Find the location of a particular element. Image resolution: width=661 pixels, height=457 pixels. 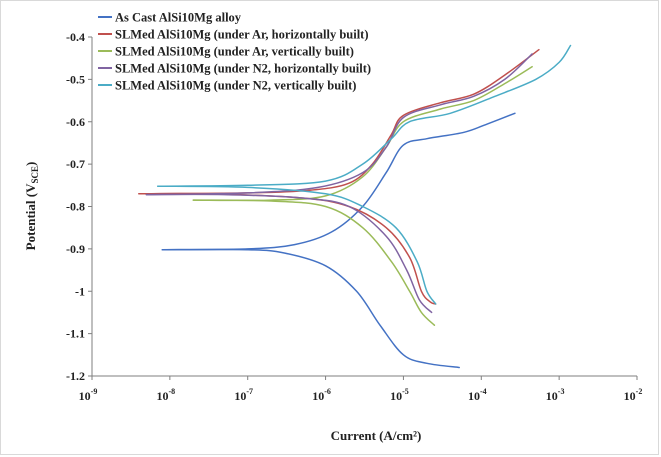

x-tick-label-exponent: -2 is located at coordinates (639, 391).